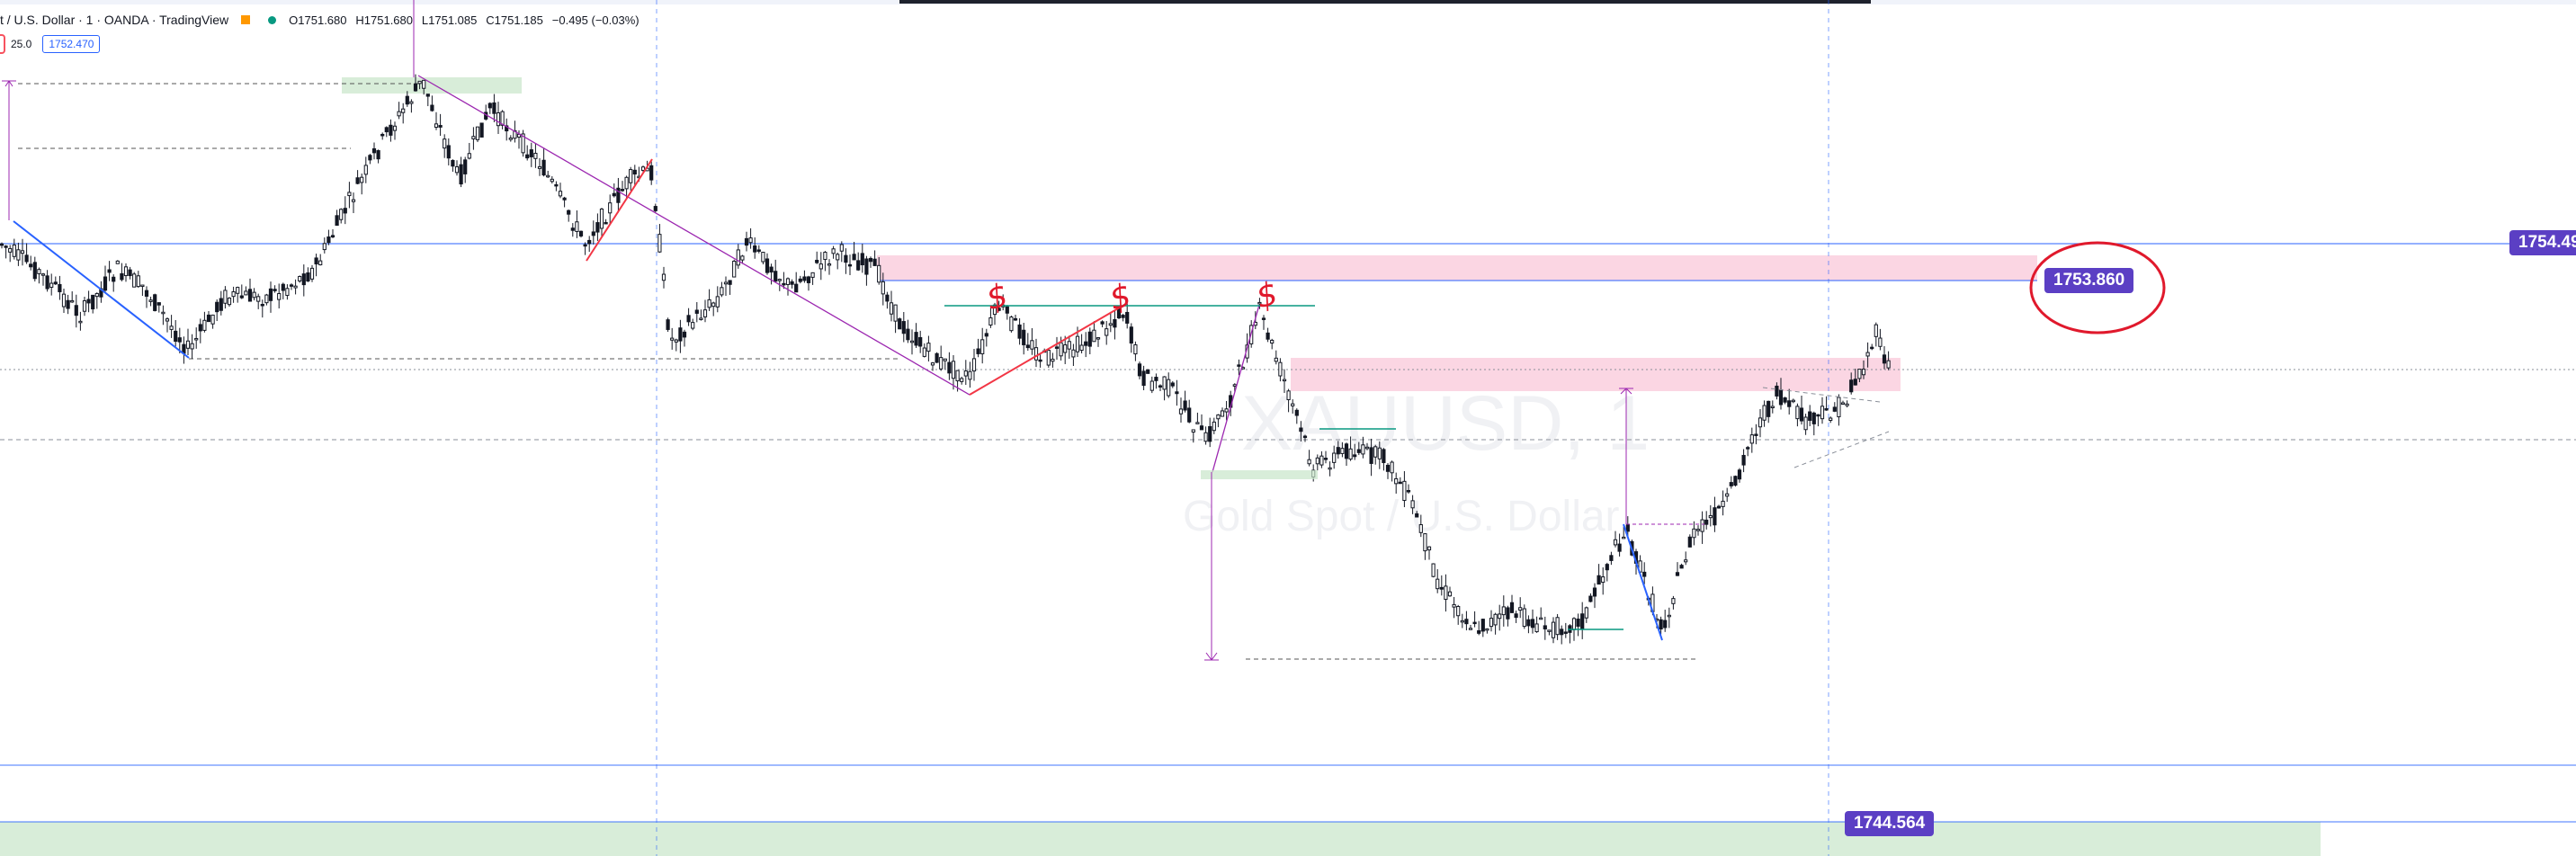 The height and width of the screenshot is (856, 2576). I want to click on ohlc-low: L1751.085, so click(449, 20).